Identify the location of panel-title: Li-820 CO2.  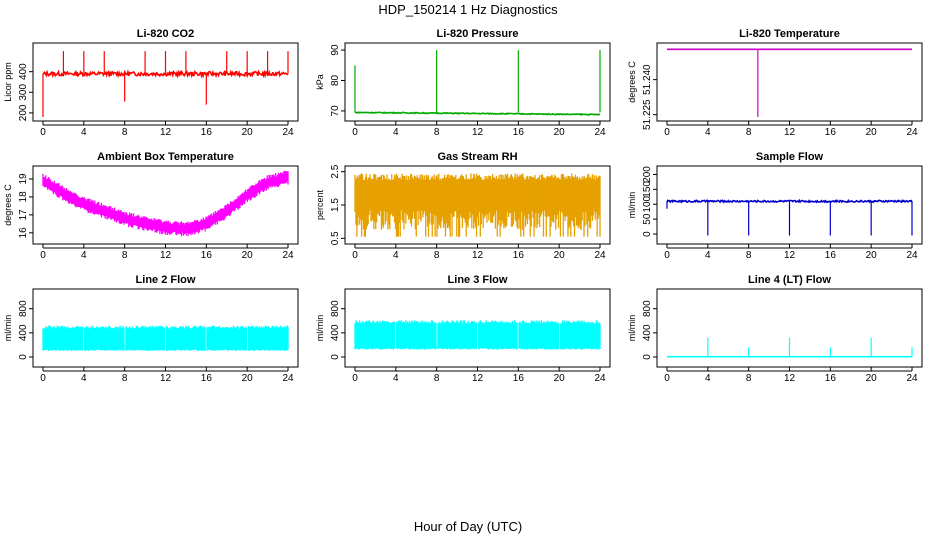
(165, 34).